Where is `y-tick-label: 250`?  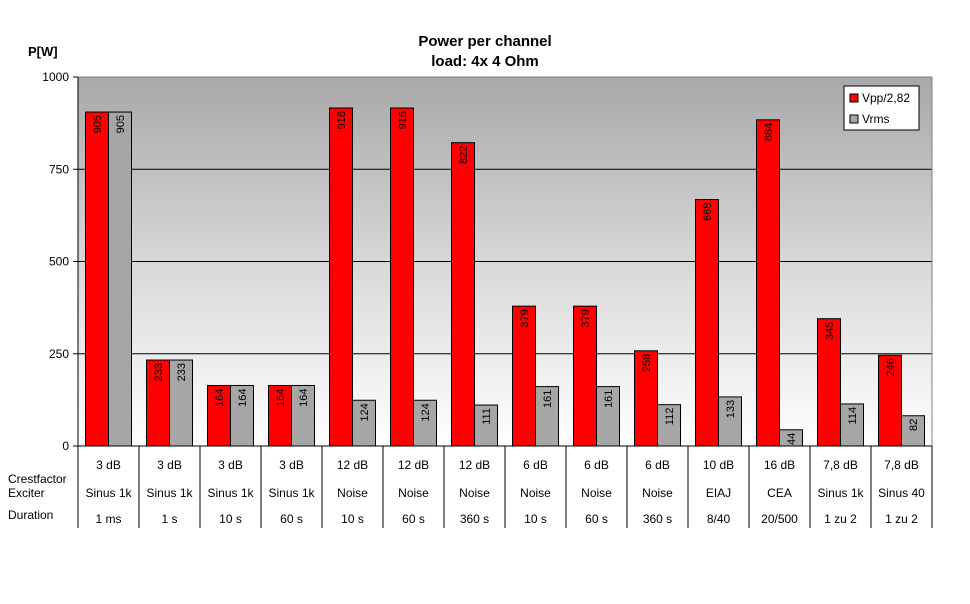
y-tick-label: 250 is located at coordinates (59, 354).